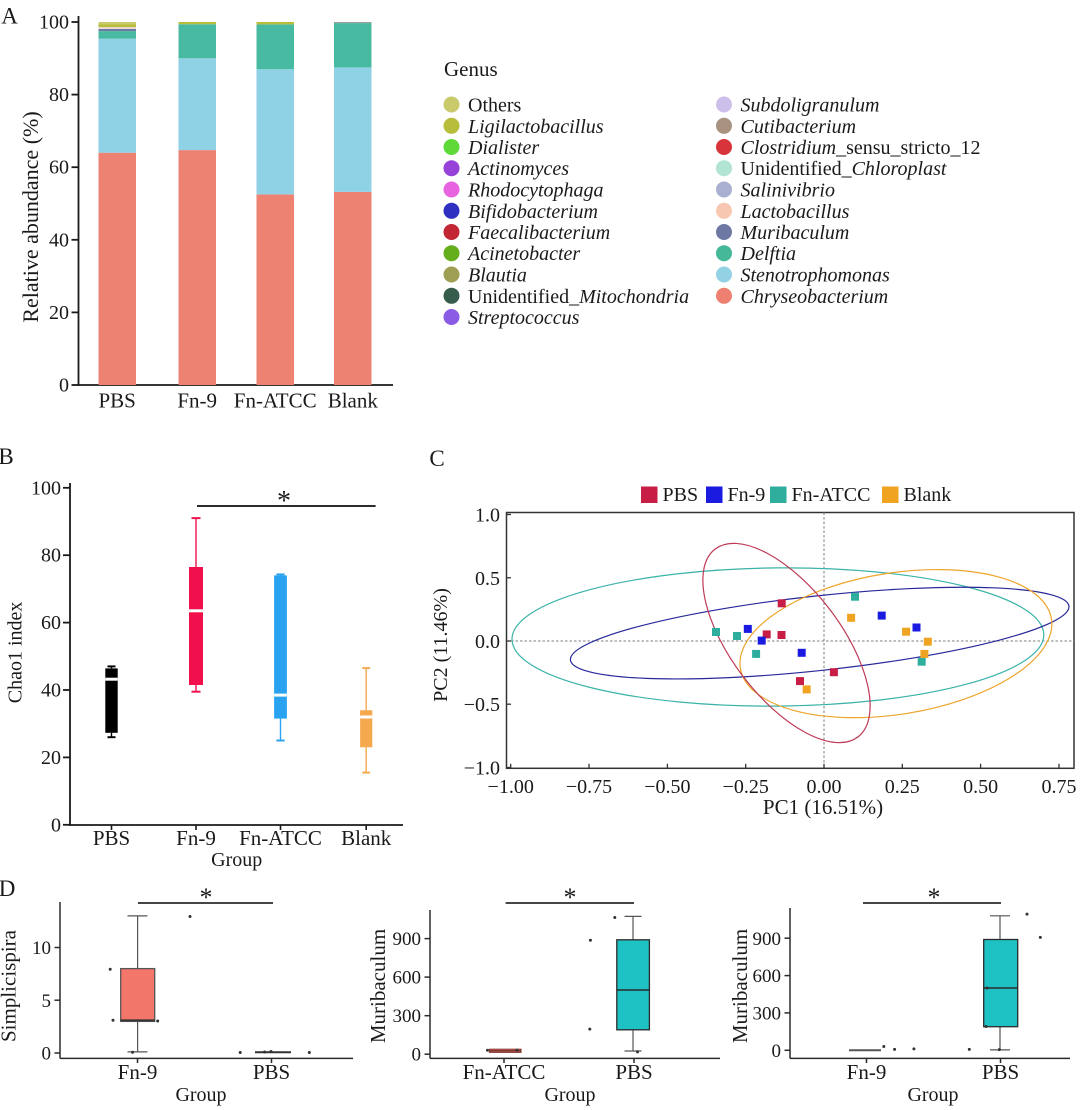 This screenshot has height=1110, width=1080. What do you see at coordinates (589, 787) in the screenshot?
I see `svg-text: −0.75` at bounding box center [589, 787].